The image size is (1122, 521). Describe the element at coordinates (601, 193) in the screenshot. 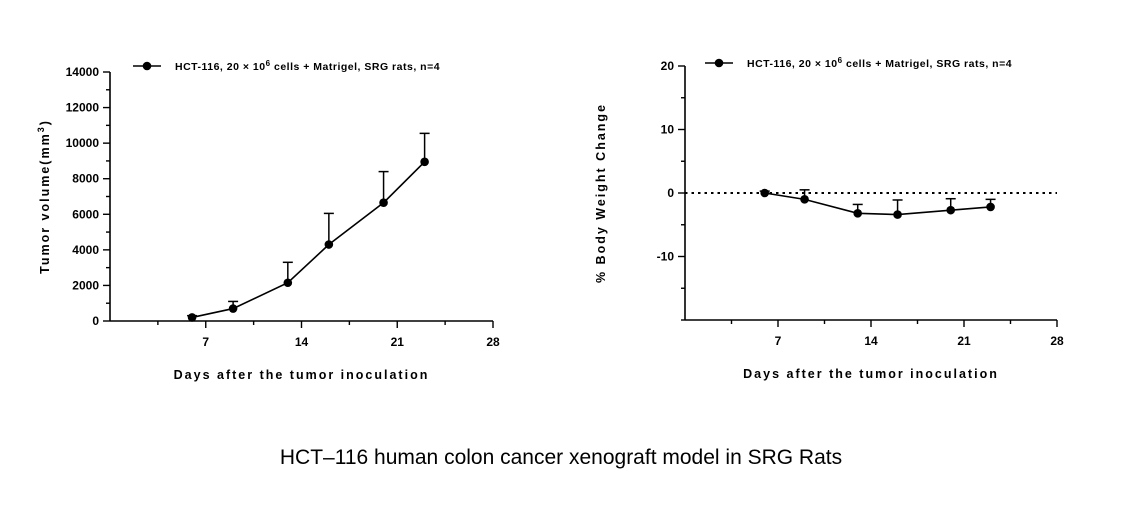

I see `y-axis-title: % Body Weight Change` at that location.